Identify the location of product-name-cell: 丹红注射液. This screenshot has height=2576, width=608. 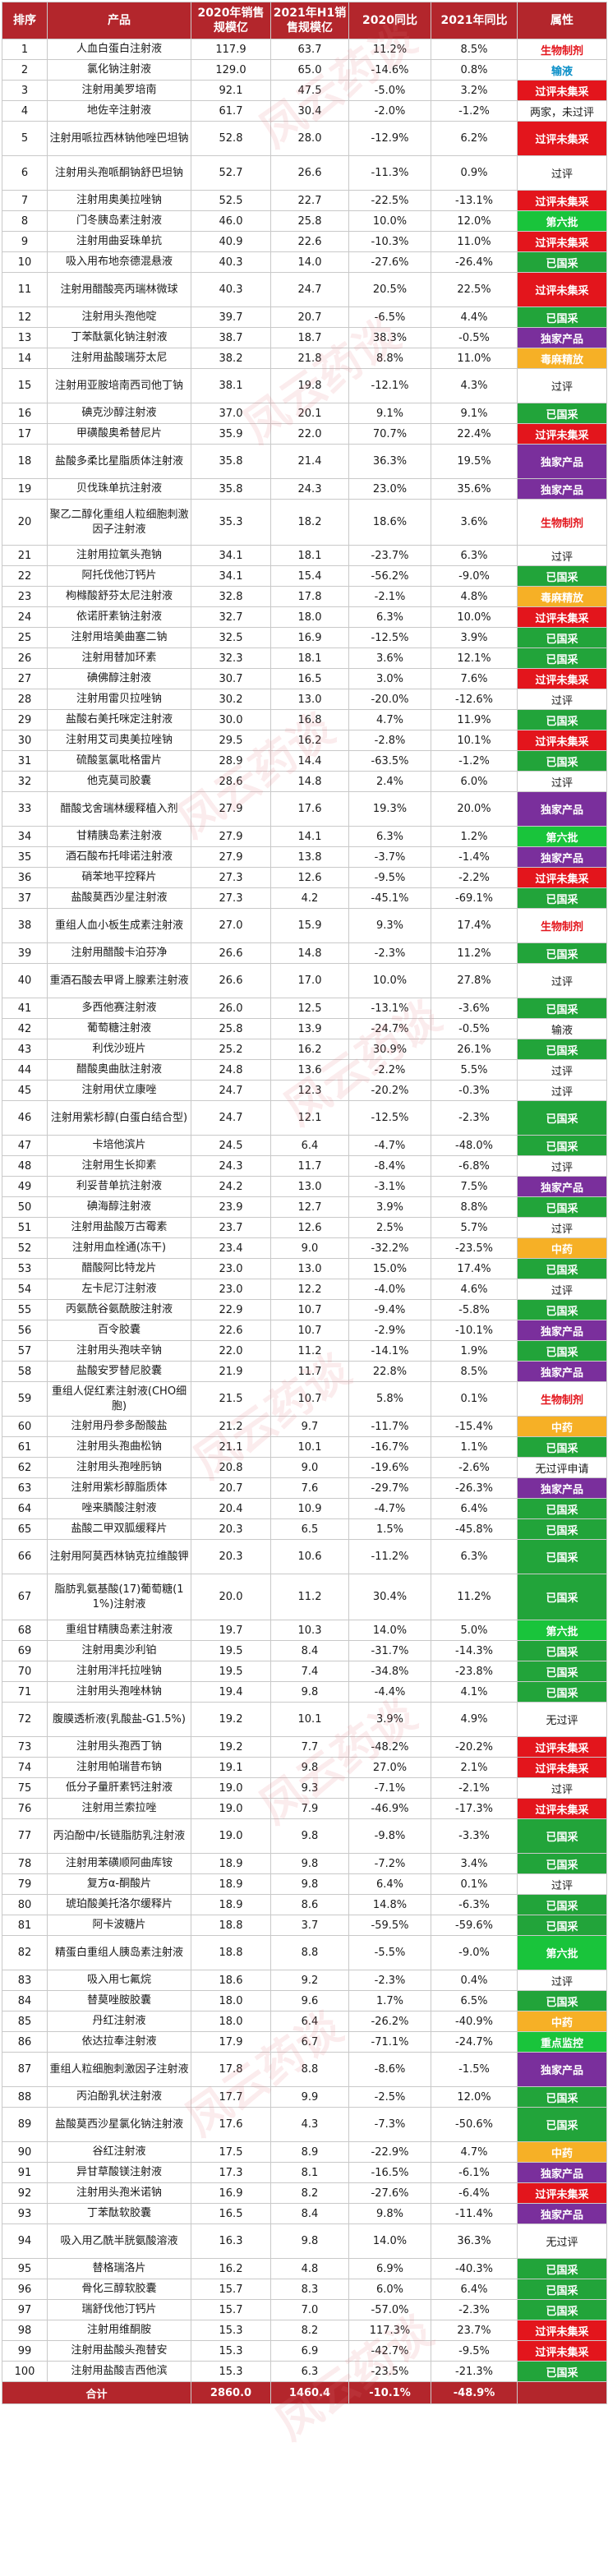
(119, 2021).